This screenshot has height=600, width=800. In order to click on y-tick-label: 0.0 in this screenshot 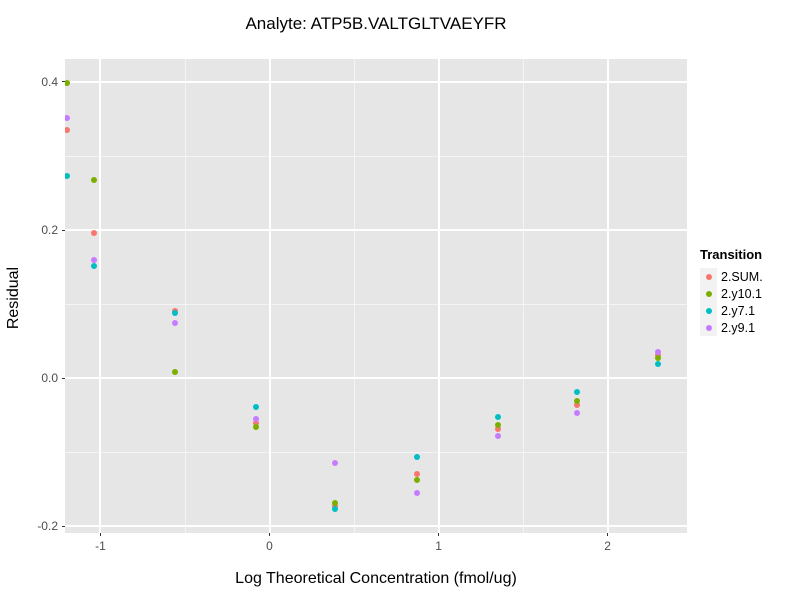, I will do `click(49, 378)`.